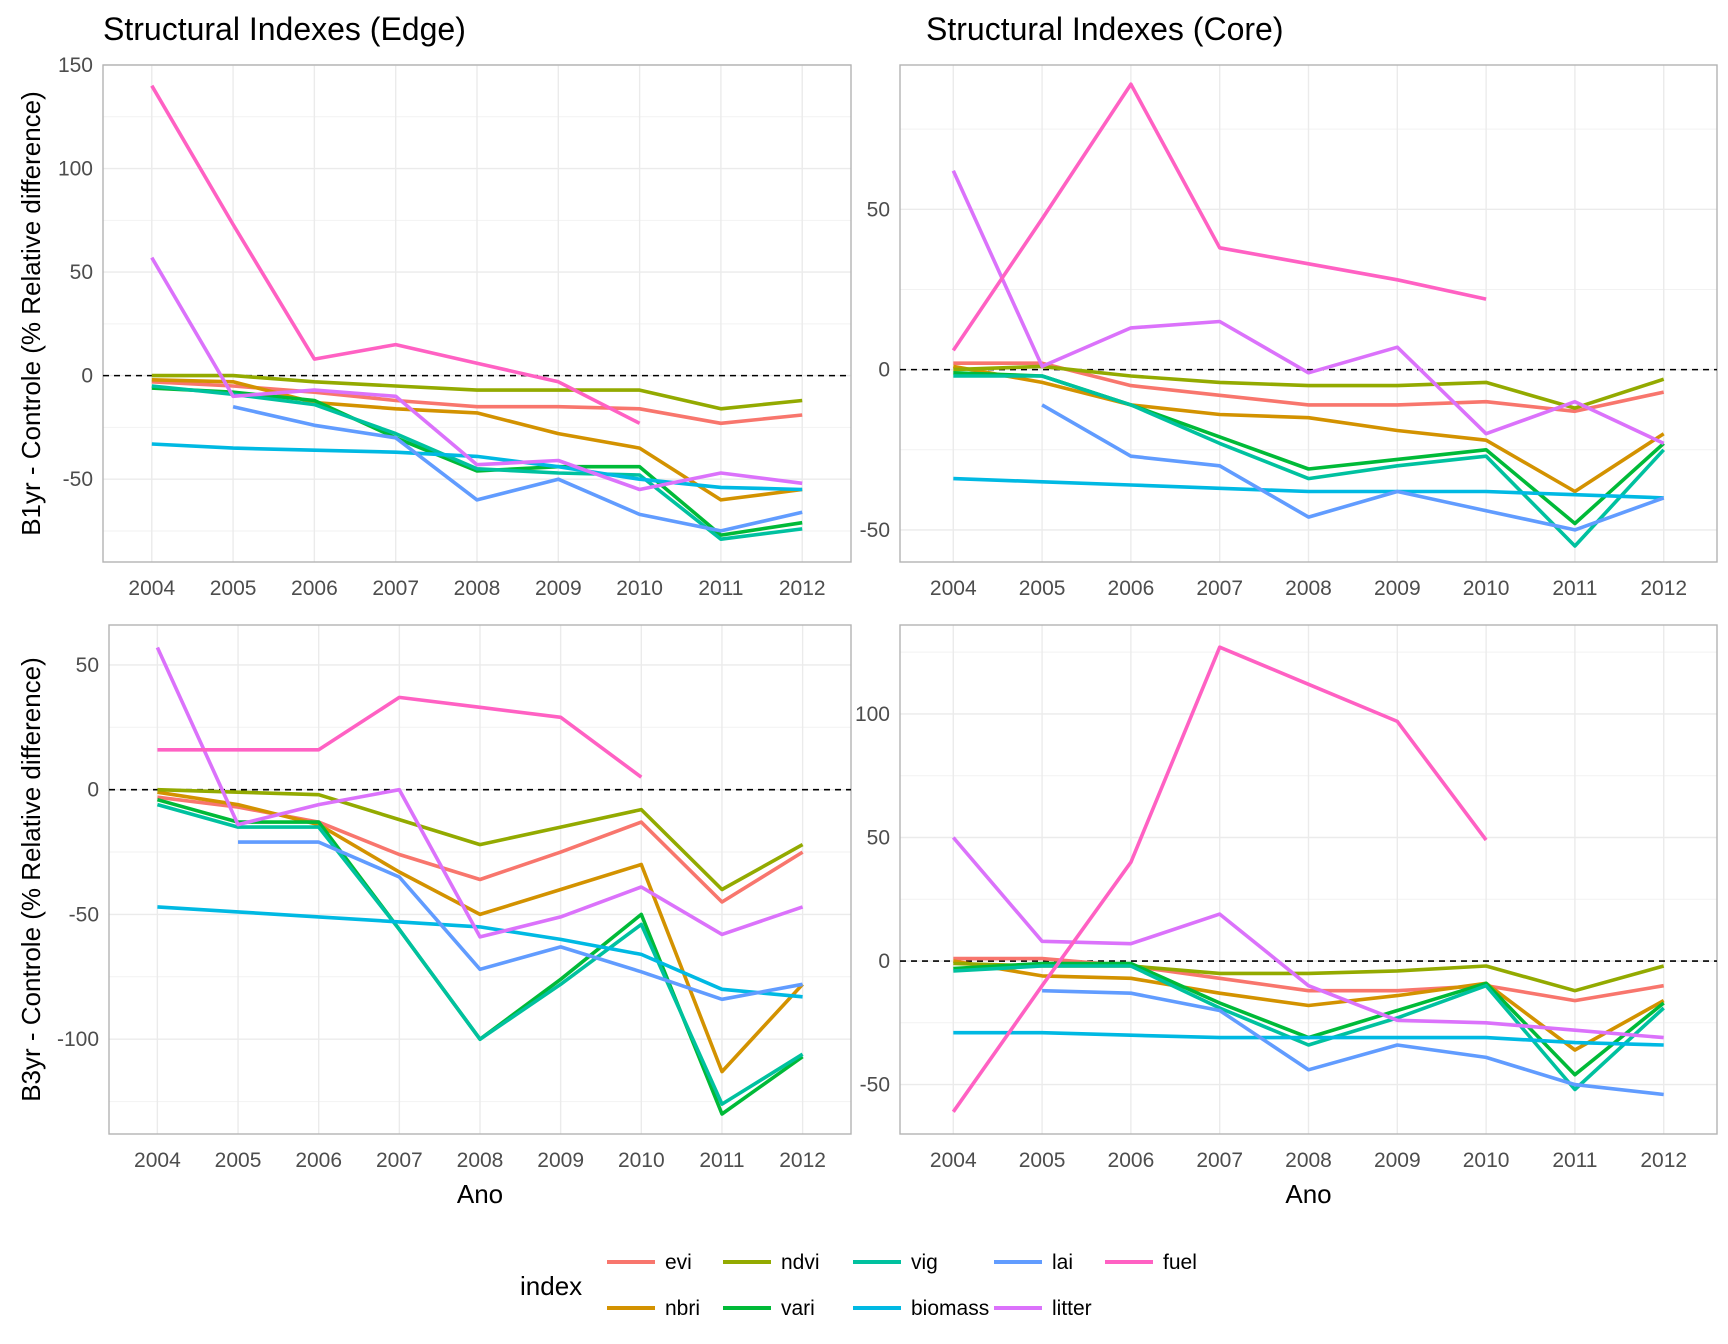 This screenshot has height=1344, width=1728. I want to click on y-axis-title: B3yr - Controle (% Relative difference), so click(31, 879).